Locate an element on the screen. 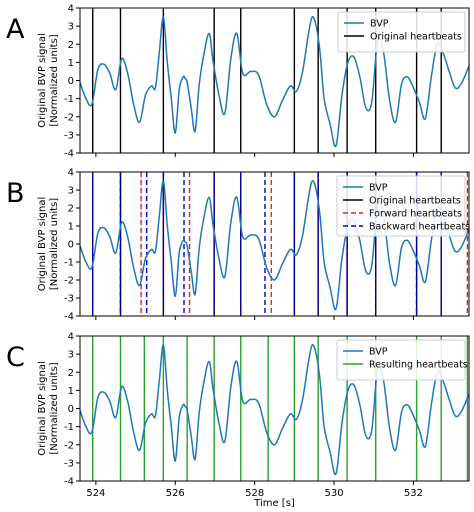 Image resolution: width=474 pixels, height=512 pixels. x-tick-label: 528 is located at coordinates (254, 493).